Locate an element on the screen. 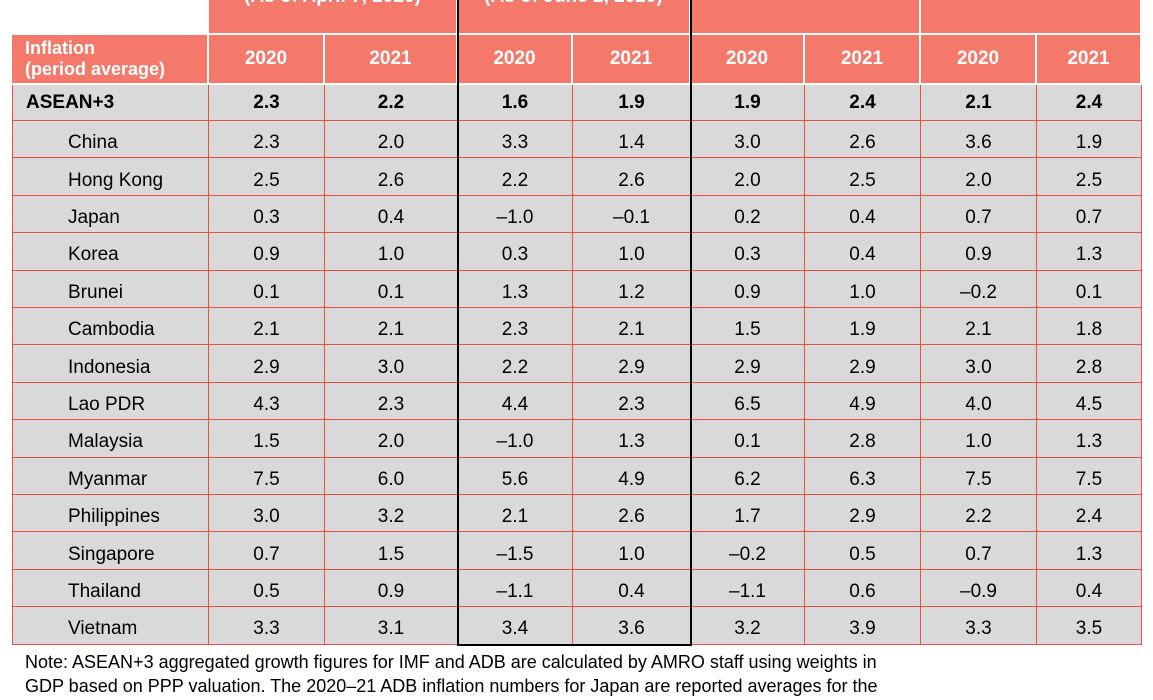 This screenshot has width=1153, height=700. value-cell: 4.5 is located at coordinates (1089, 401).